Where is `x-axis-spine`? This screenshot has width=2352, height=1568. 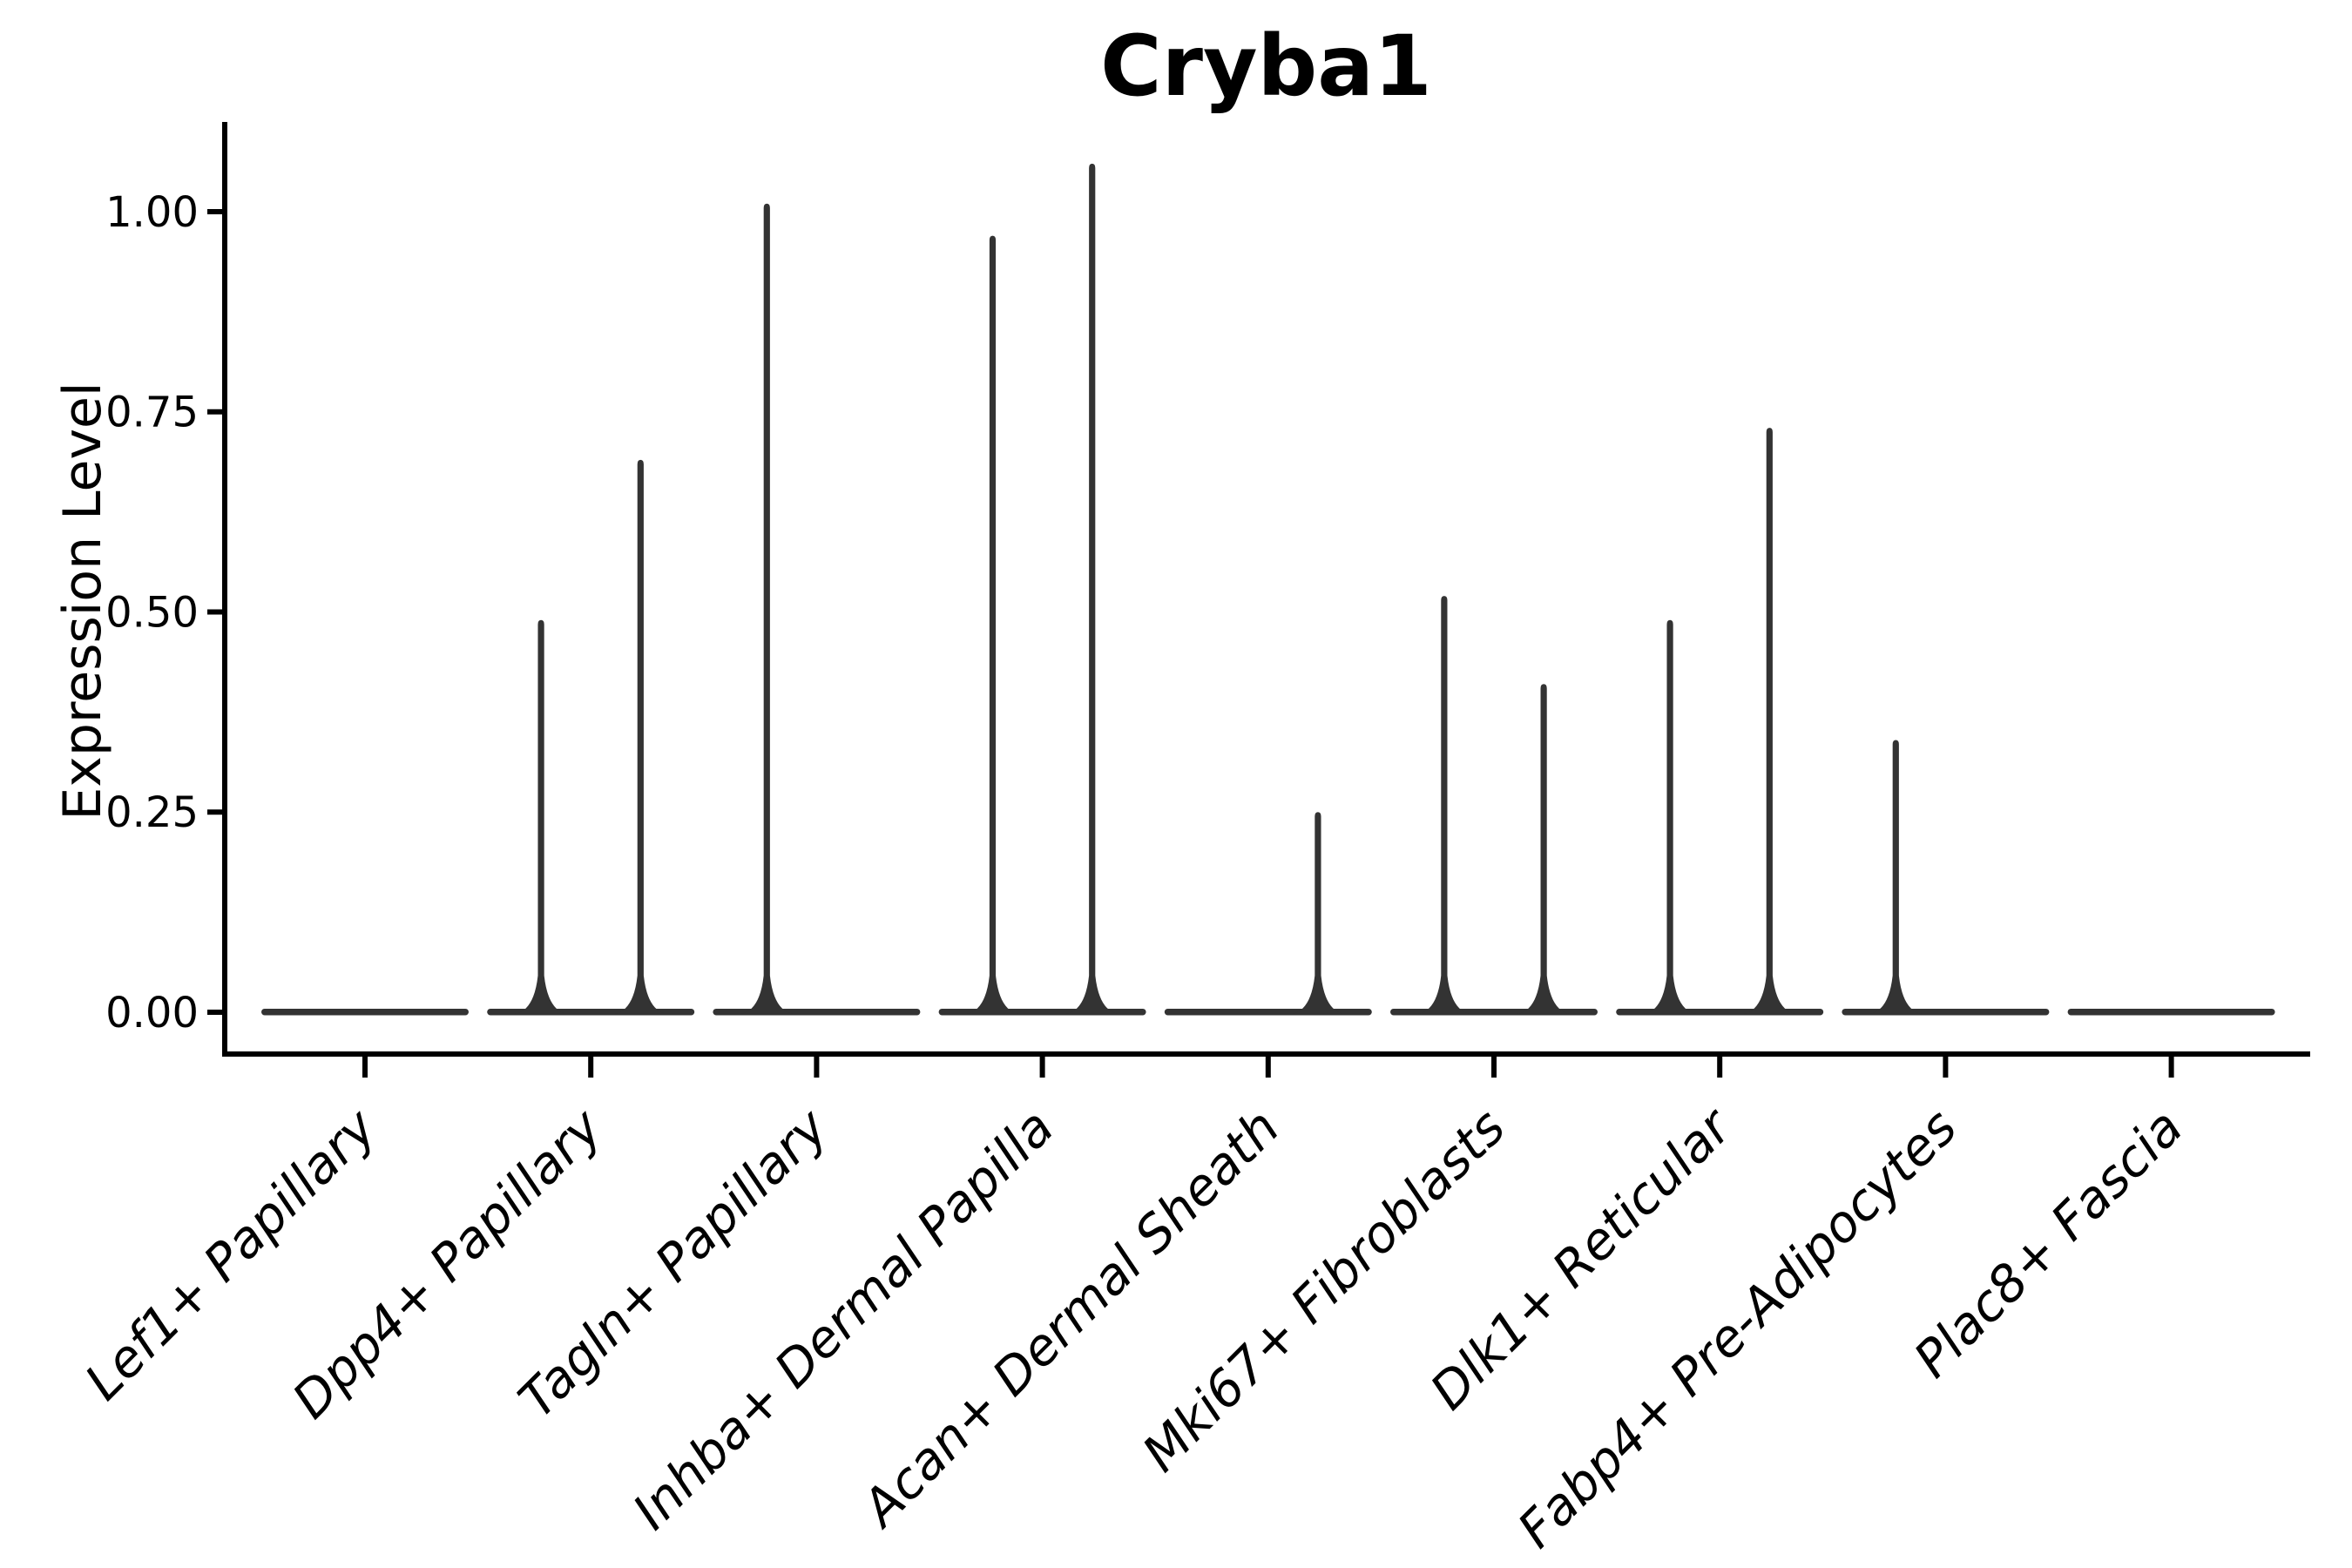 x-axis-spine is located at coordinates (1266, 1054).